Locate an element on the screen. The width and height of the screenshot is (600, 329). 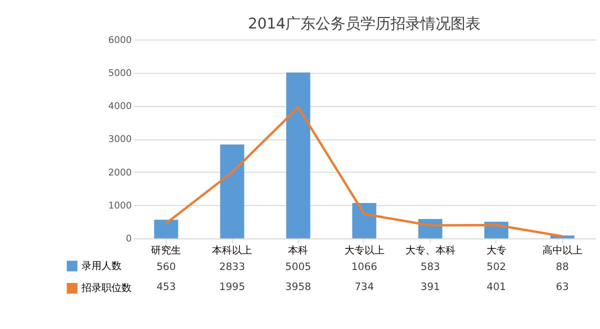
y-tick-label: 1000 is located at coordinates (120, 206).